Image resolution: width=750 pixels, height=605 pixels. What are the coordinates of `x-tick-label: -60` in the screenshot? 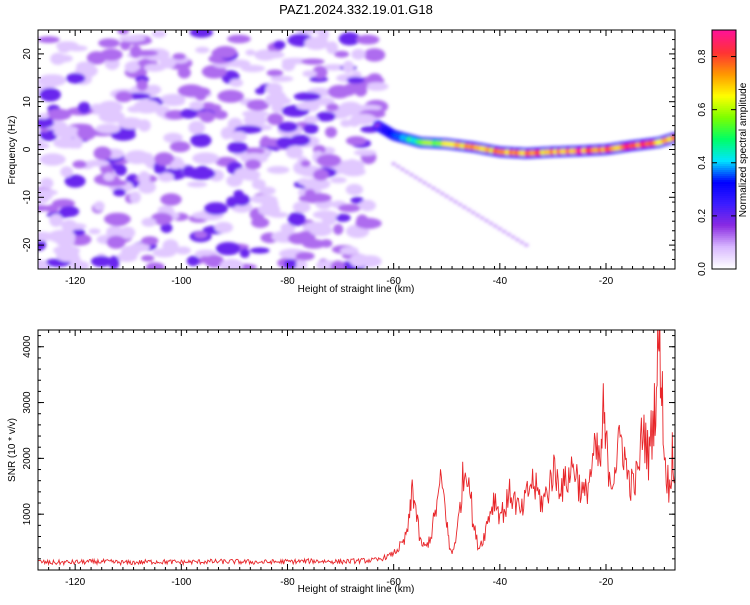 It's located at (393, 281).